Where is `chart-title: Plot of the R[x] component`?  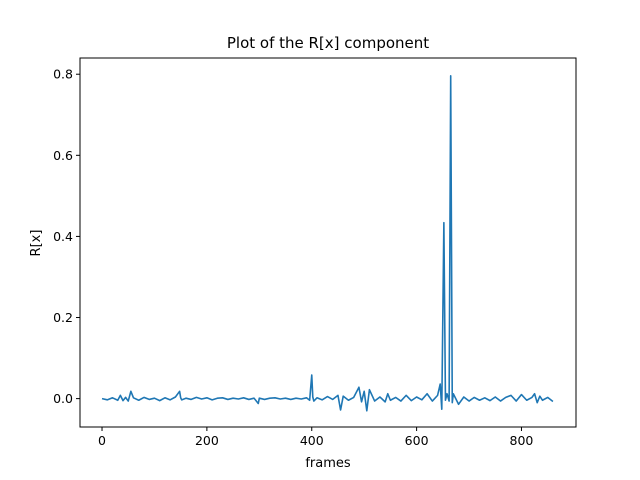 chart-title: Plot of the R[x] component is located at coordinates (328, 43).